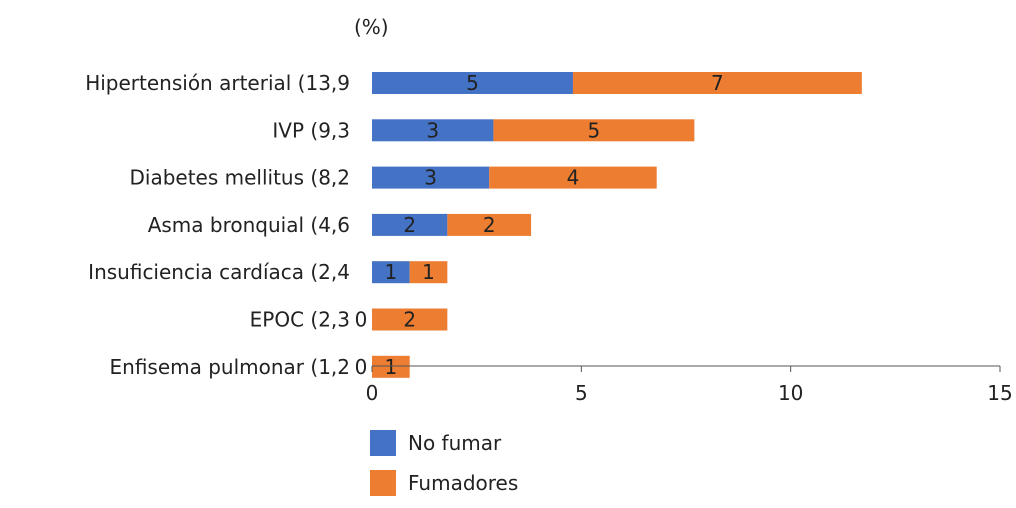 This screenshot has width=1016, height=508. I want to click on legend-item-no-fumar: No fumar, so click(444, 443).